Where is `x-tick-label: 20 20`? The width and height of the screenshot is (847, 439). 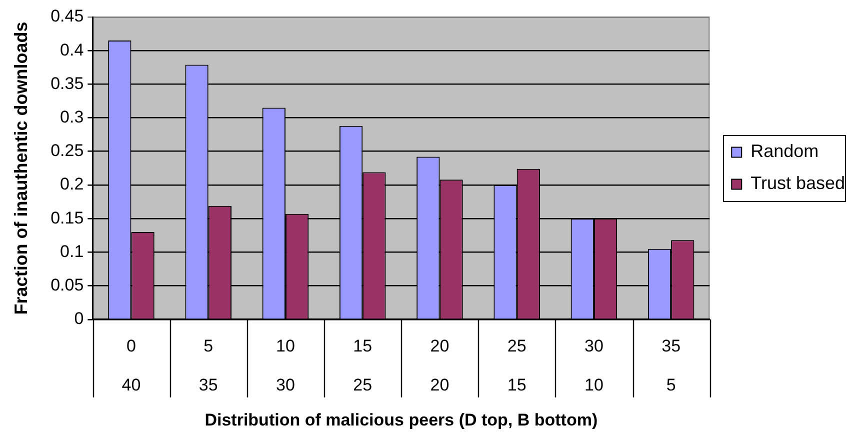 x-tick-label: 20 20 is located at coordinates (440, 365).